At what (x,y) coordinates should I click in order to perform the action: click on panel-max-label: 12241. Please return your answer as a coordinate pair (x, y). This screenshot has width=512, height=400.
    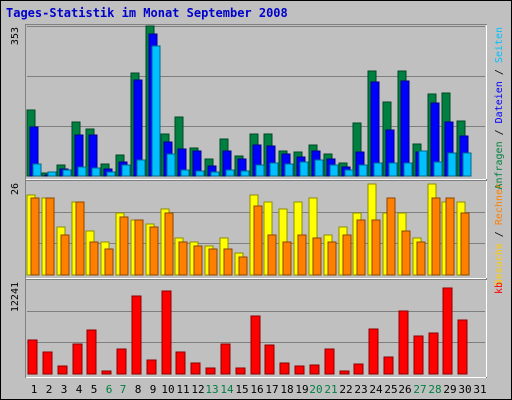
    Looking at the image, I should click on (15, 297).